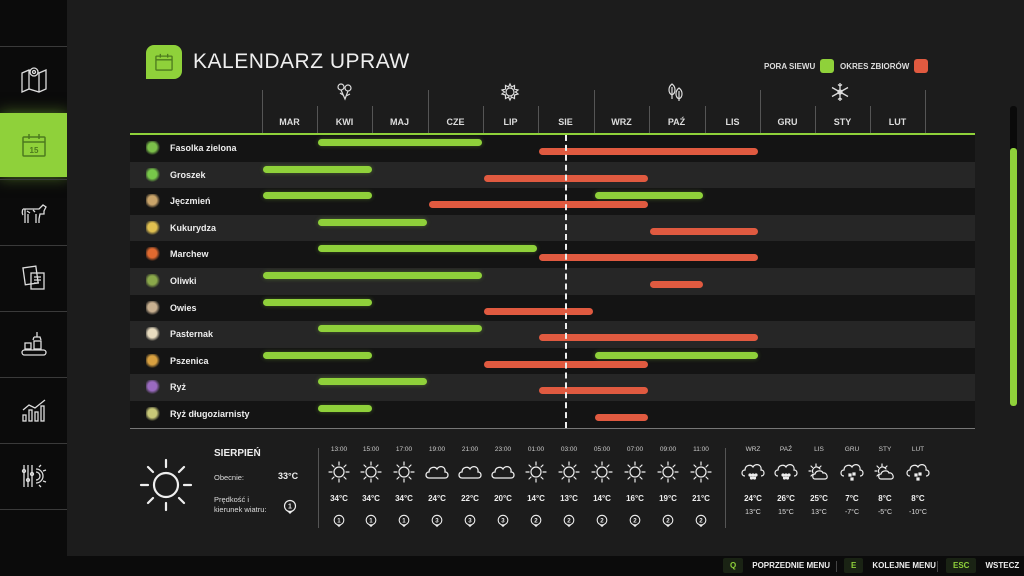  Describe the element at coordinates (164, 62) in the screenshot. I see `title-calendar-icon` at that location.